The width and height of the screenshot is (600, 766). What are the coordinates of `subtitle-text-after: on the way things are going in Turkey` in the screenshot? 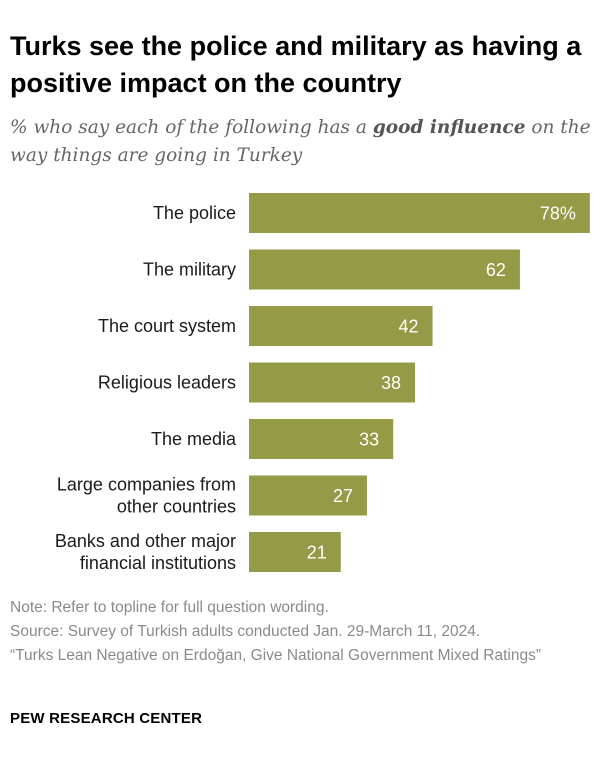 It's located at (300, 141).